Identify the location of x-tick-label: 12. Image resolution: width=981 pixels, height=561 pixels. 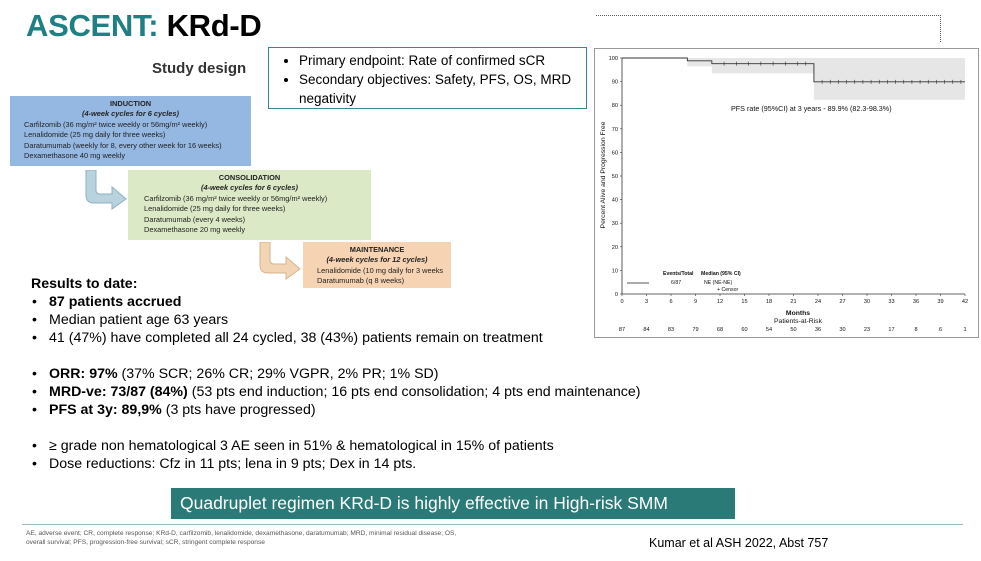
(720, 302).